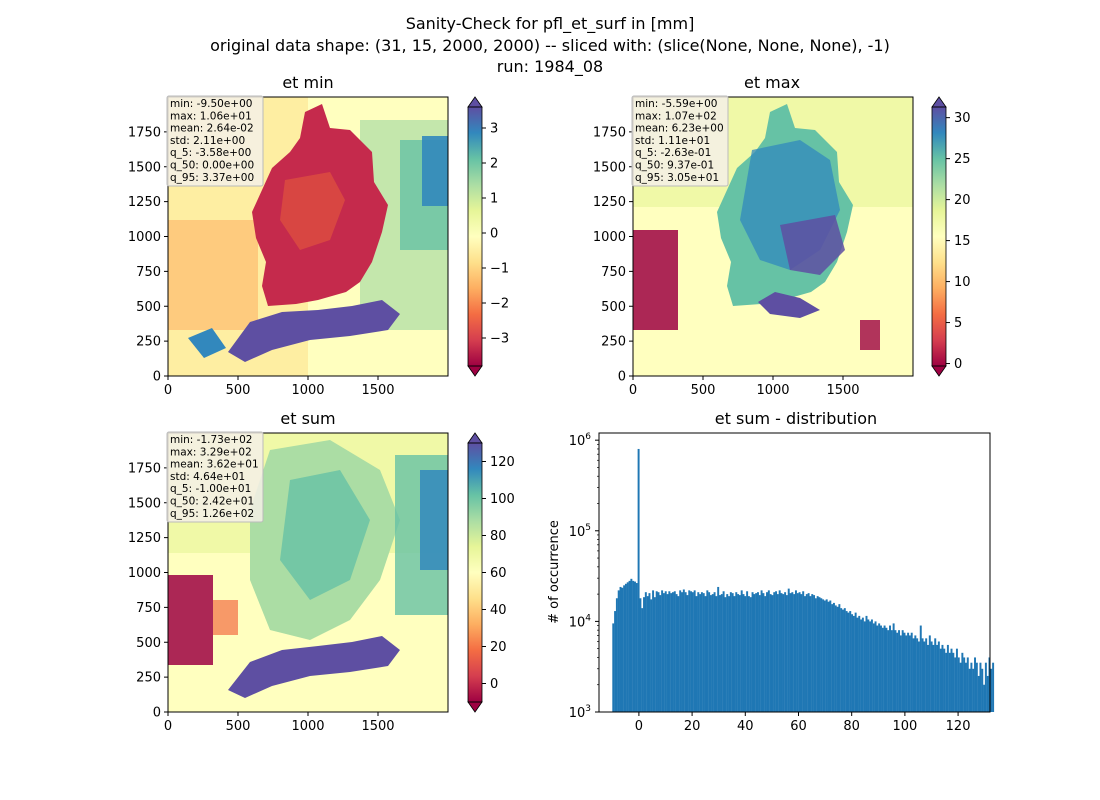  Describe the element at coordinates (613, 255) in the screenshot. I see `y-ticks: 0 250 500 750 1000 1250 1500 1750` at that location.